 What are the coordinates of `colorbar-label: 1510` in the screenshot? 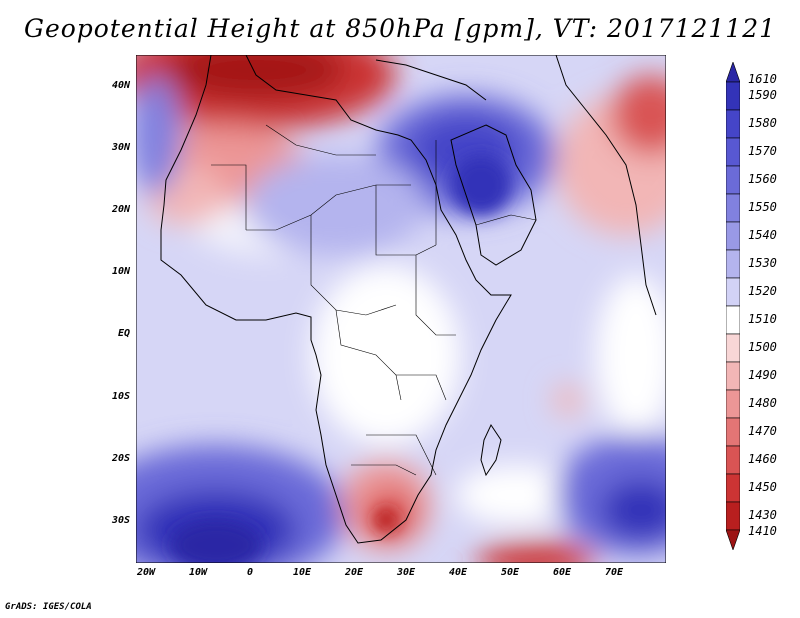 It's located at (762, 319).